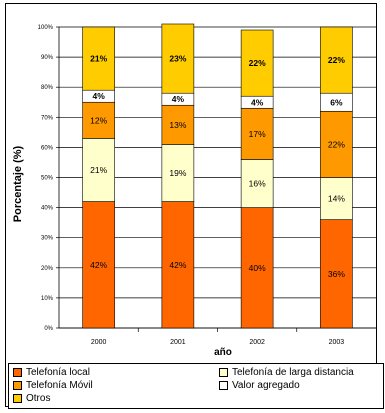  I want to click on y-tick-label: 0%, so click(48, 329).